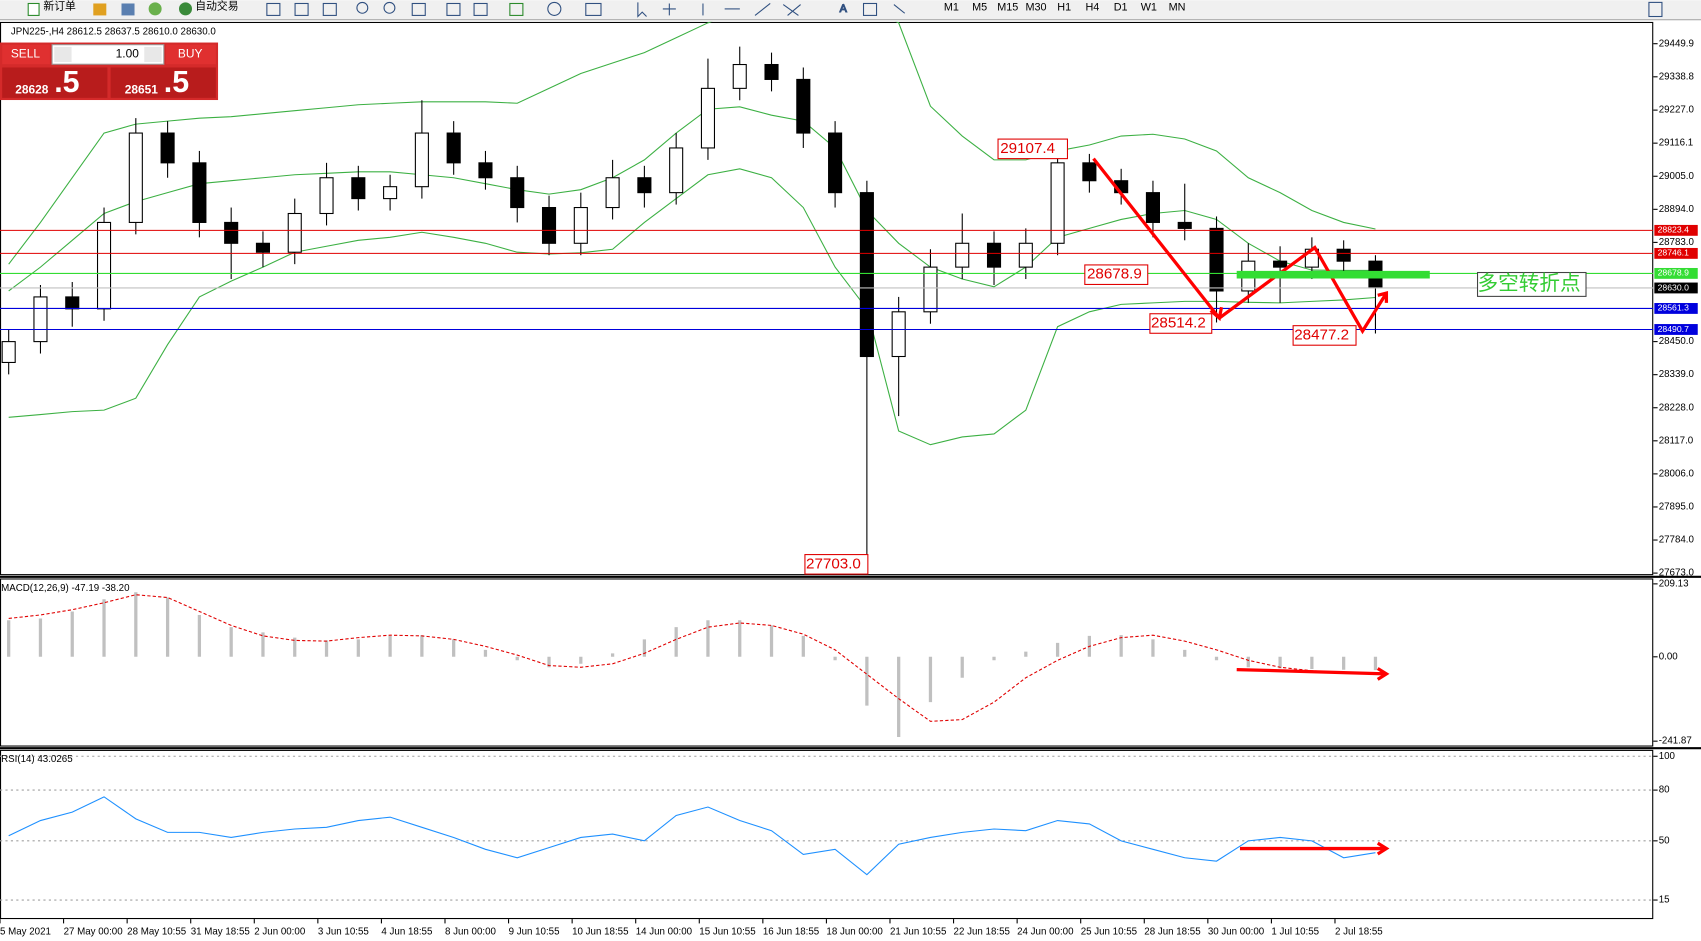 The height and width of the screenshot is (941, 1701). What do you see at coordinates (1359, 932) in the screenshot?
I see `x-tick-label: 2 Jul 18:55` at bounding box center [1359, 932].